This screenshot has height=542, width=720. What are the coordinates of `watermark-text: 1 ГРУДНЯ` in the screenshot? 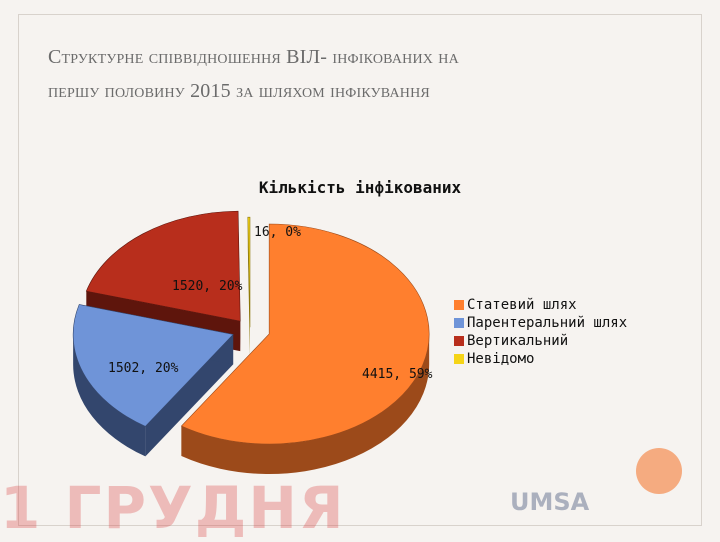 It's located at (173, 508).